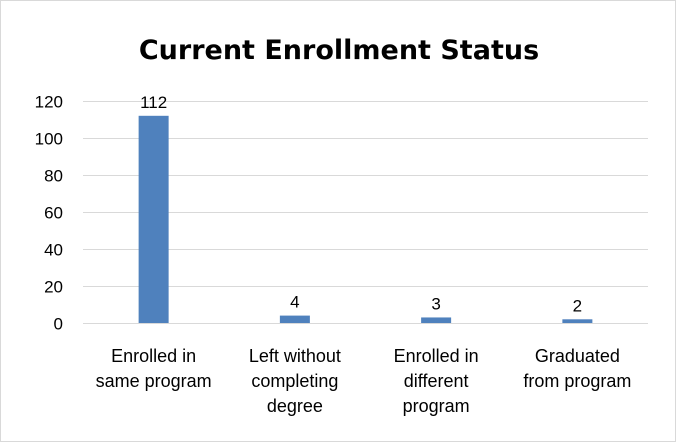 The width and height of the screenshot is (676, 443). What do you see at coordinates (49, 139) in the screenshot?
I see `y-tick-label: 100` at bounding box center [49, 139].